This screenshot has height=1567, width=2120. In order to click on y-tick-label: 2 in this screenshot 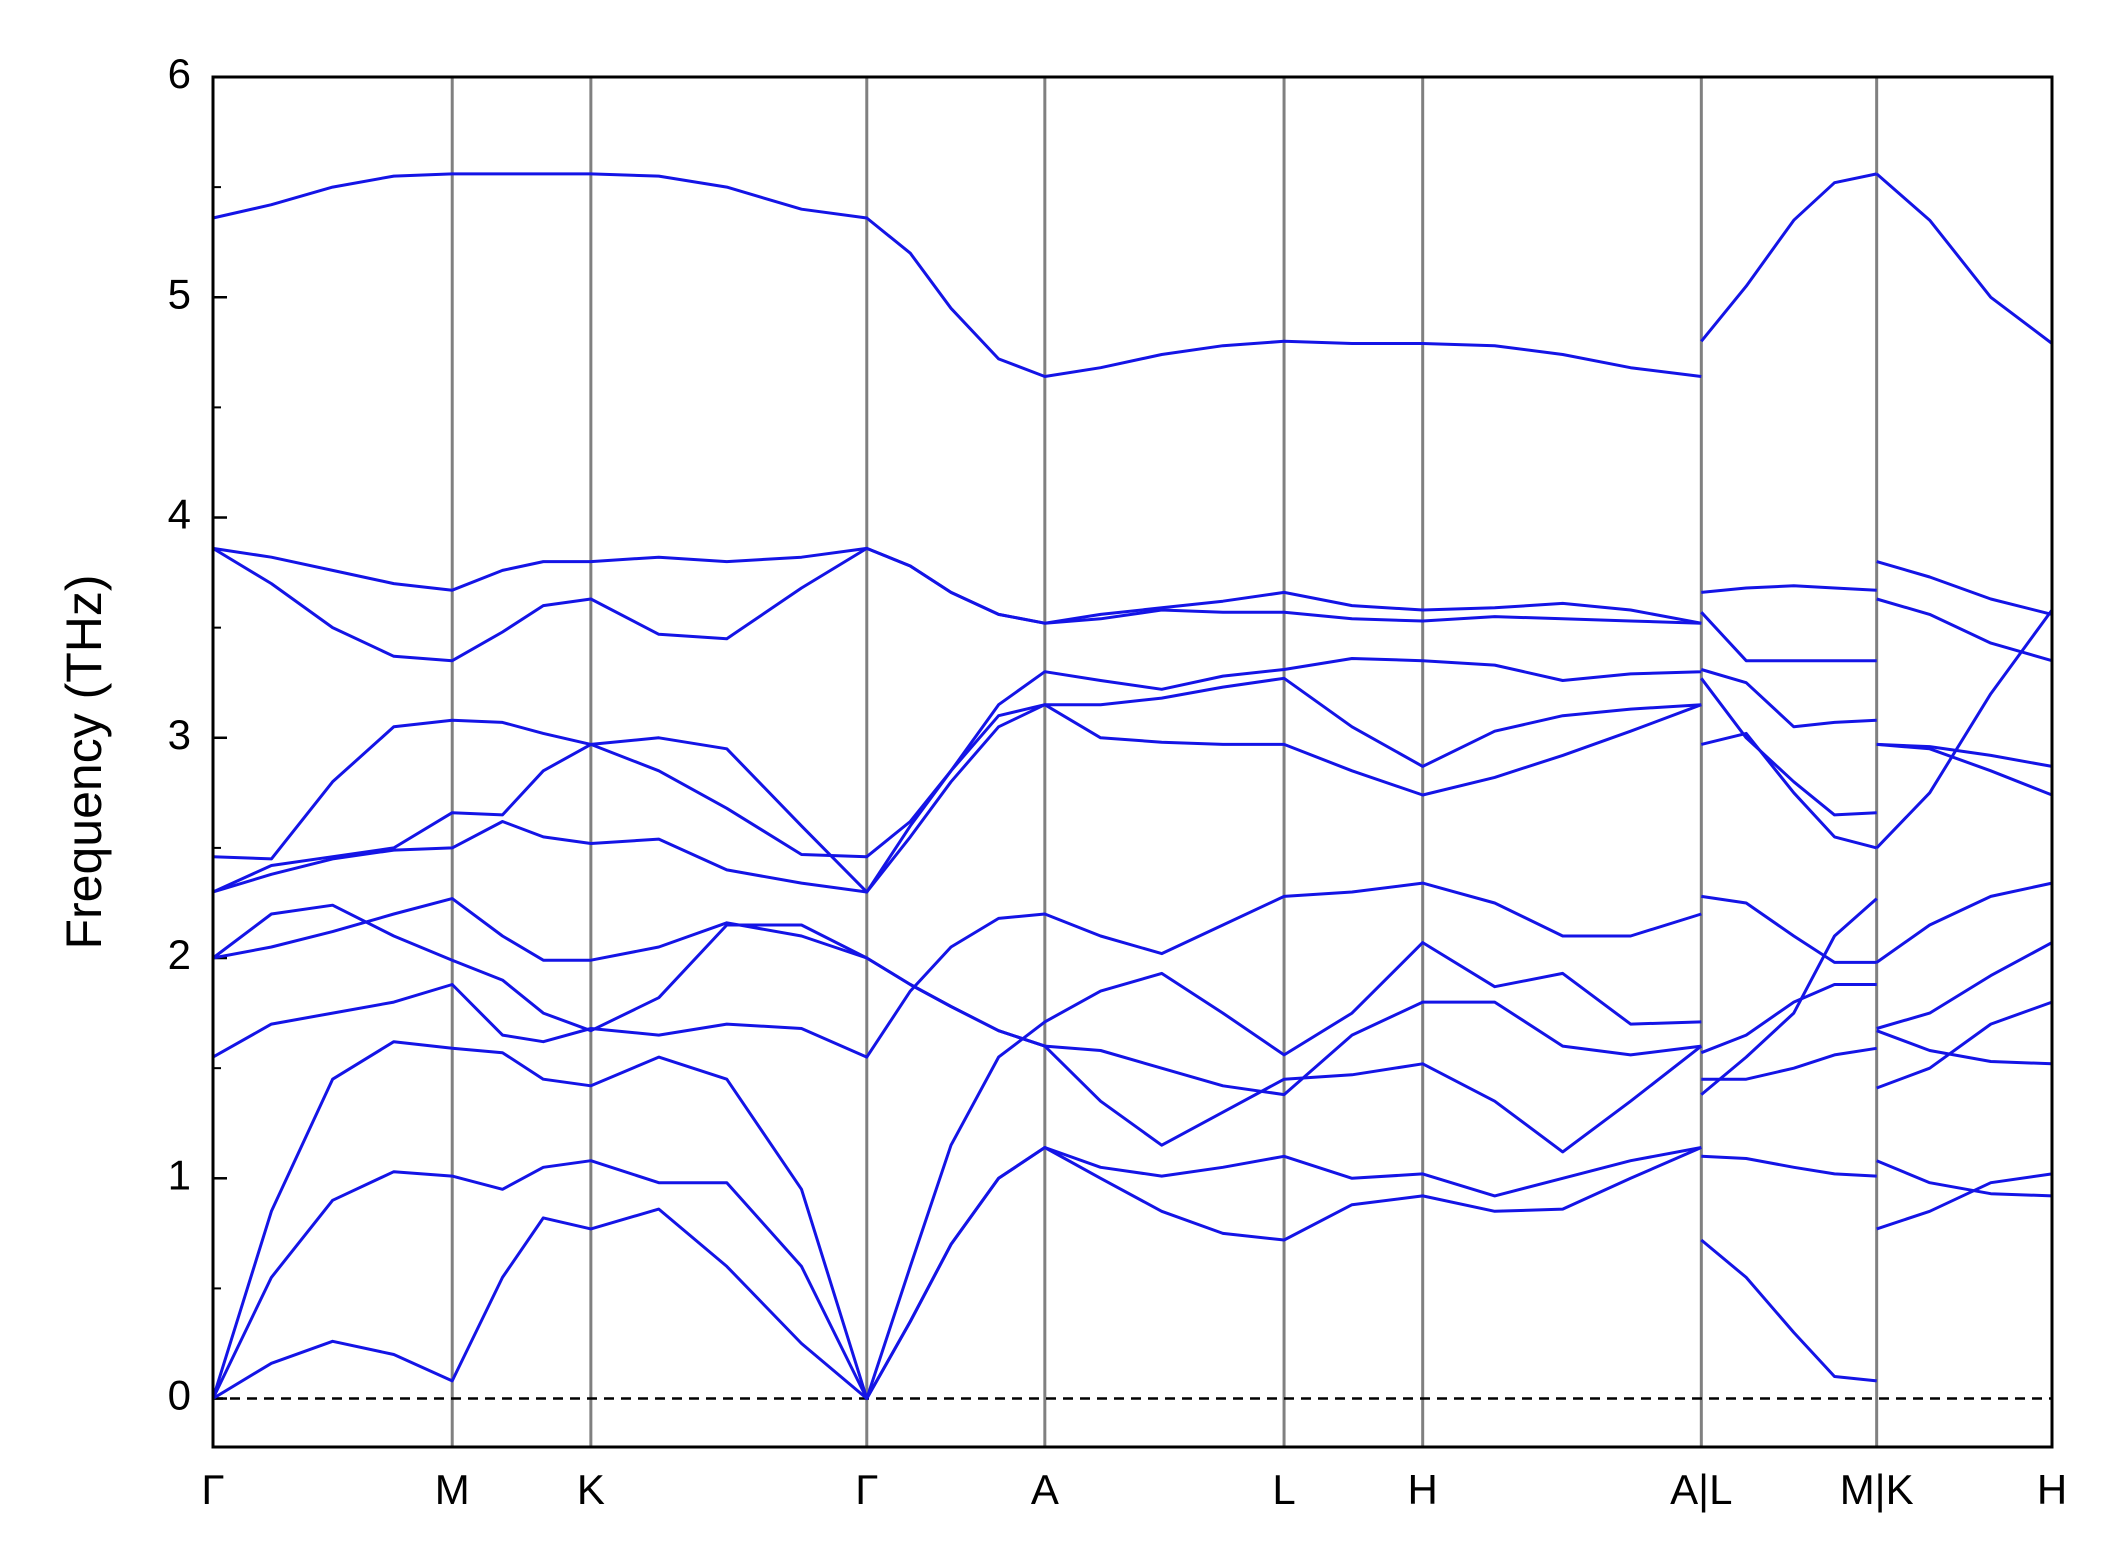, I will do `click(179, 954)`.